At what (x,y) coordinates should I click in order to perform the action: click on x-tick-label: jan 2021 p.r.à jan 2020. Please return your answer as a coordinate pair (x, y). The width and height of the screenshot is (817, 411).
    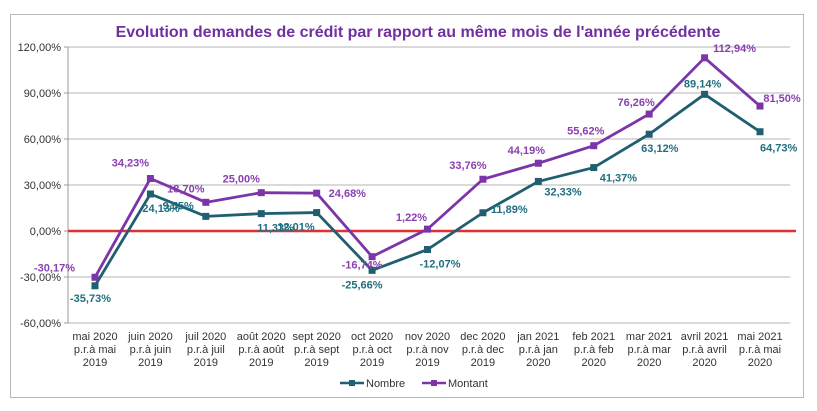
    Looking at the image, I should click on (537, 350).